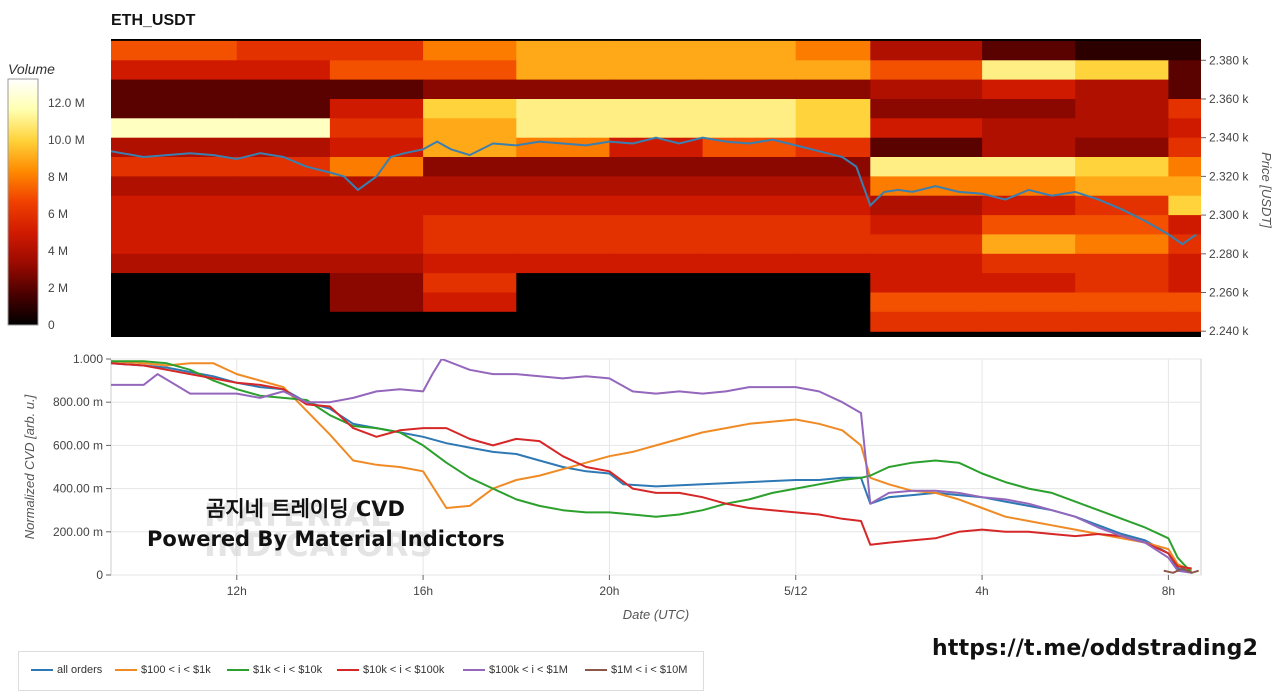 Image resolution: width=1280 pixels, height=693 pixels. I want to click on cvd-y-tick-label: 400.00 m, so click(78, 489).